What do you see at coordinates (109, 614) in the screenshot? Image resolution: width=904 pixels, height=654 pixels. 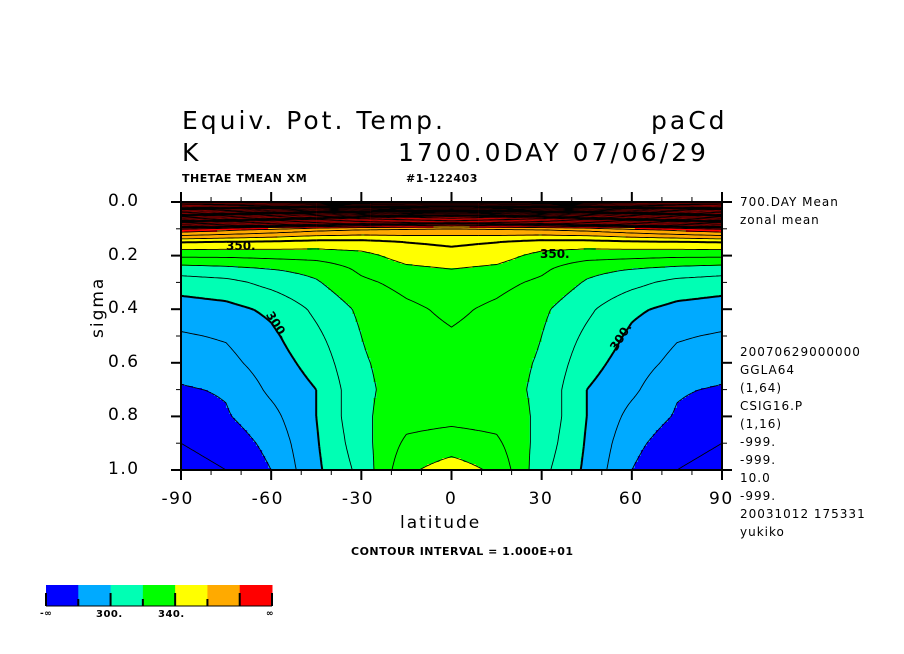 I see `colorbar-label-300: 300.` at bounding box center [109, 614].